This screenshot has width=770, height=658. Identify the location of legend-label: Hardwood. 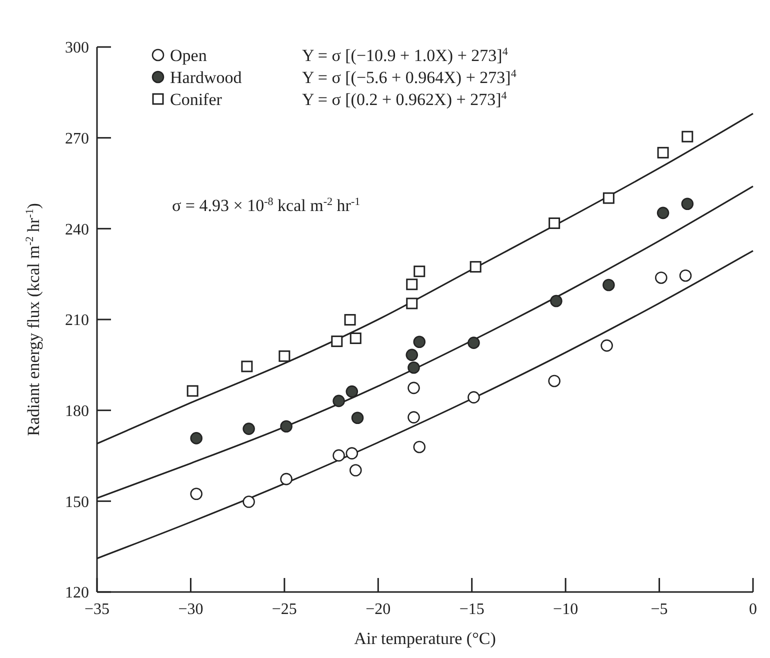
(206, 77).